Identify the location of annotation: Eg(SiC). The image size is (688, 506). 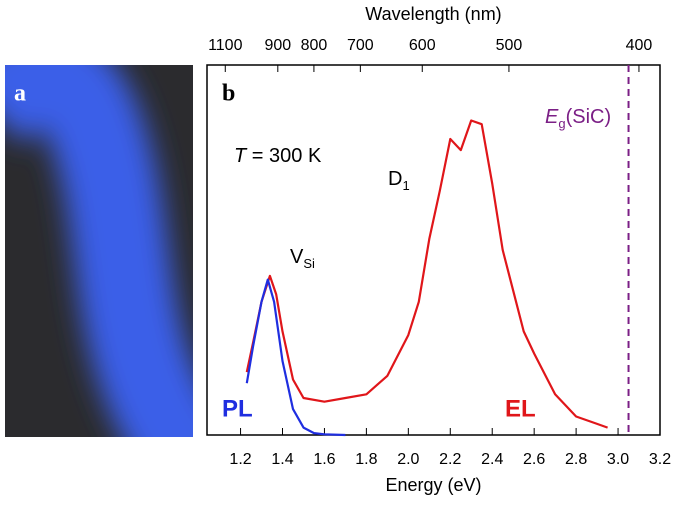
(578, 118).